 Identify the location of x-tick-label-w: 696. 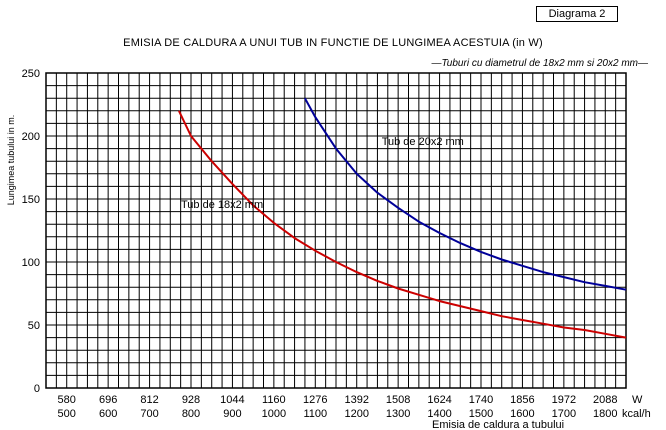
(108, 400).